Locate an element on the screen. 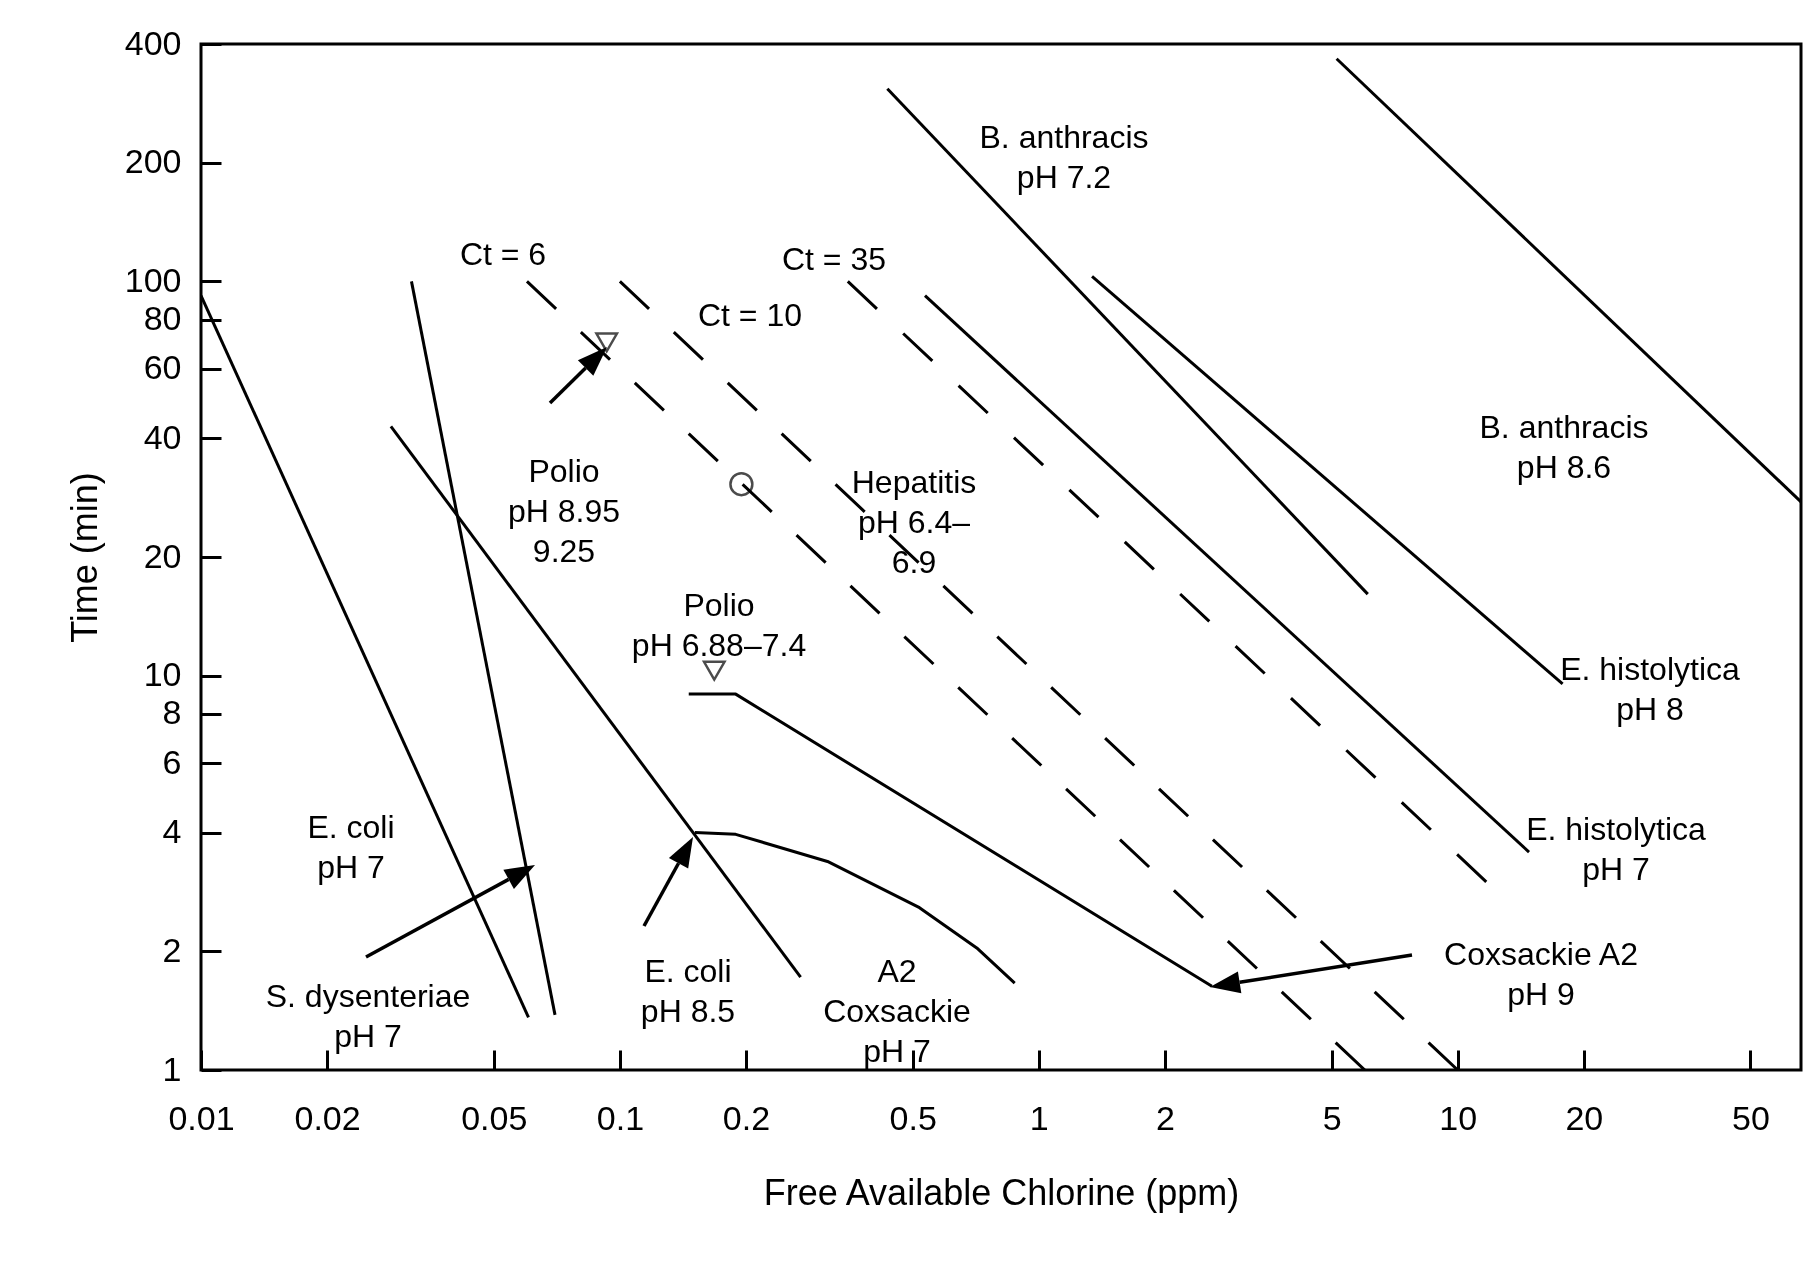 This screenshot has height=1264, width=1803. annotation: A2 Coxsackie pH 7 is located at coordinates (897, 1011).